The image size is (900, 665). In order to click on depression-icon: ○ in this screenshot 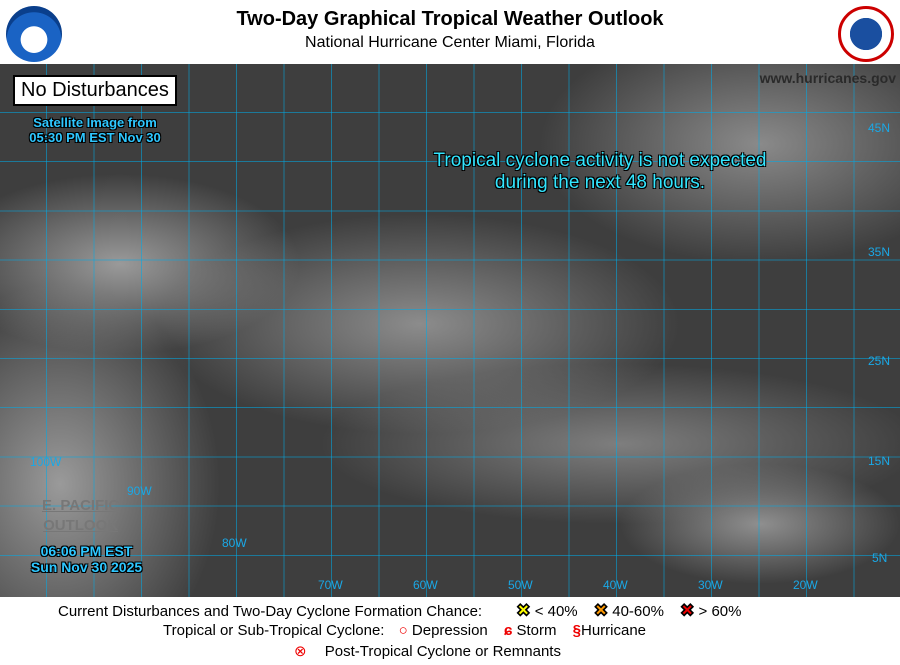, I will do `click(403, 630)`.